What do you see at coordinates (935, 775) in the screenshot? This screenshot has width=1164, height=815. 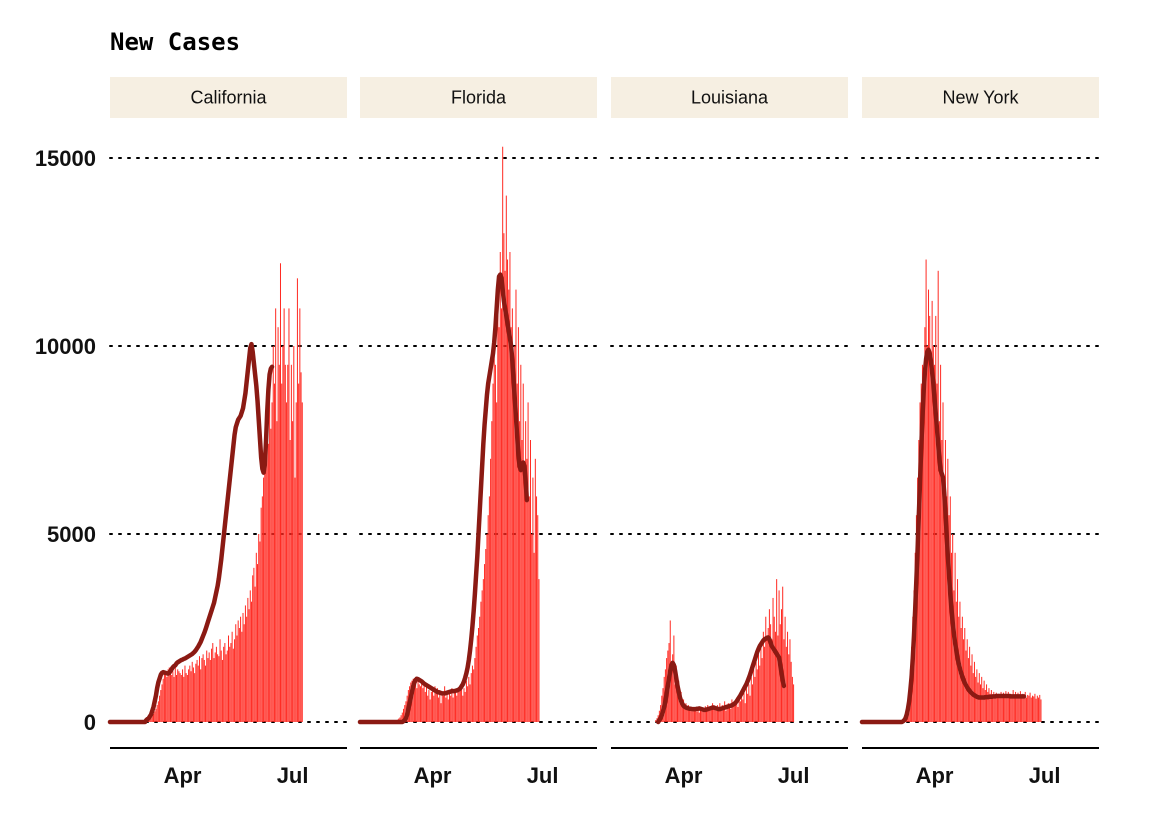 I see `x-tick-label: Apr` at bounding box center [935, 775].